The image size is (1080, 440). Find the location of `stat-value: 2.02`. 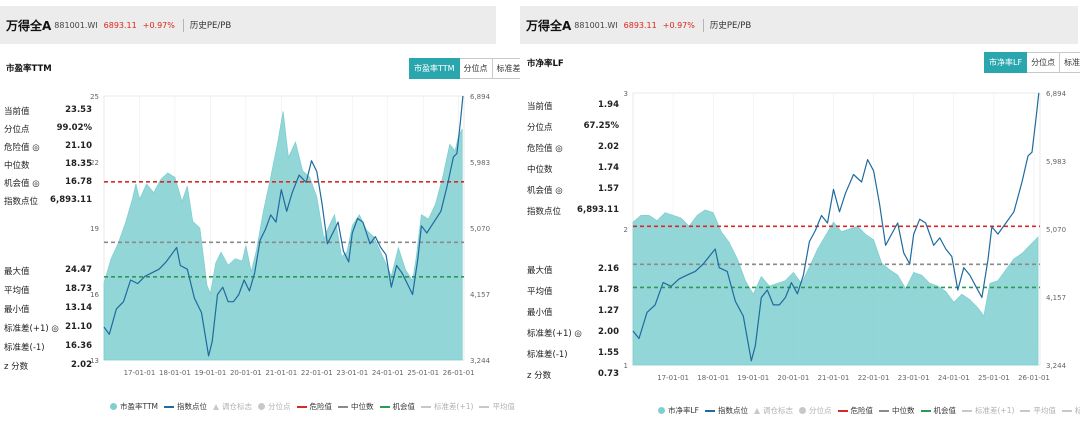

stat-value: 2.02 is located at coordinates (608, 147).